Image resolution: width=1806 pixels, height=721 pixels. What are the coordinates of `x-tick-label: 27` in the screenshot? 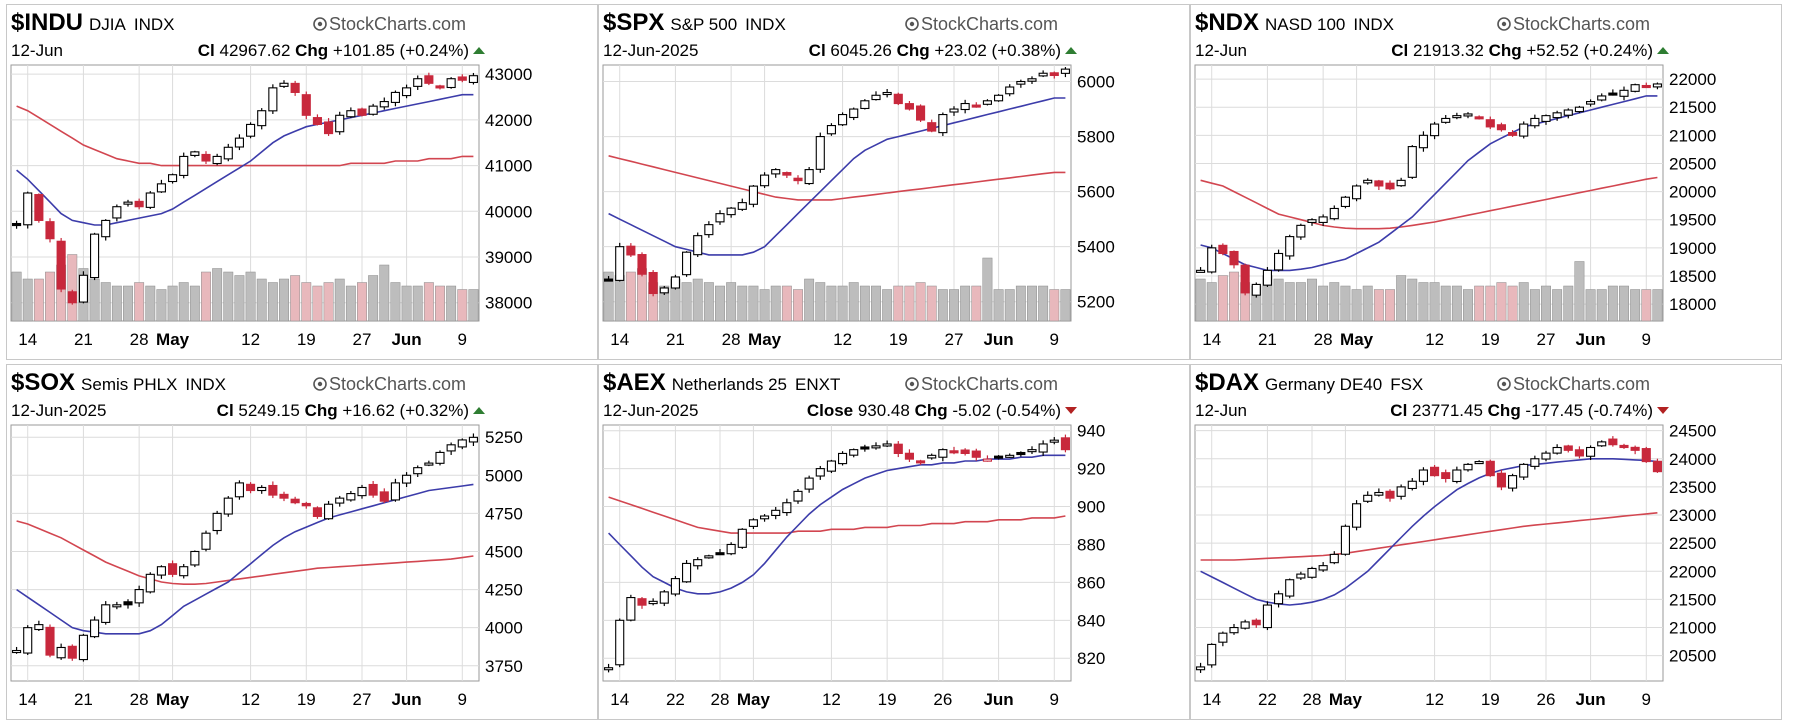 It's located at (362, 339).